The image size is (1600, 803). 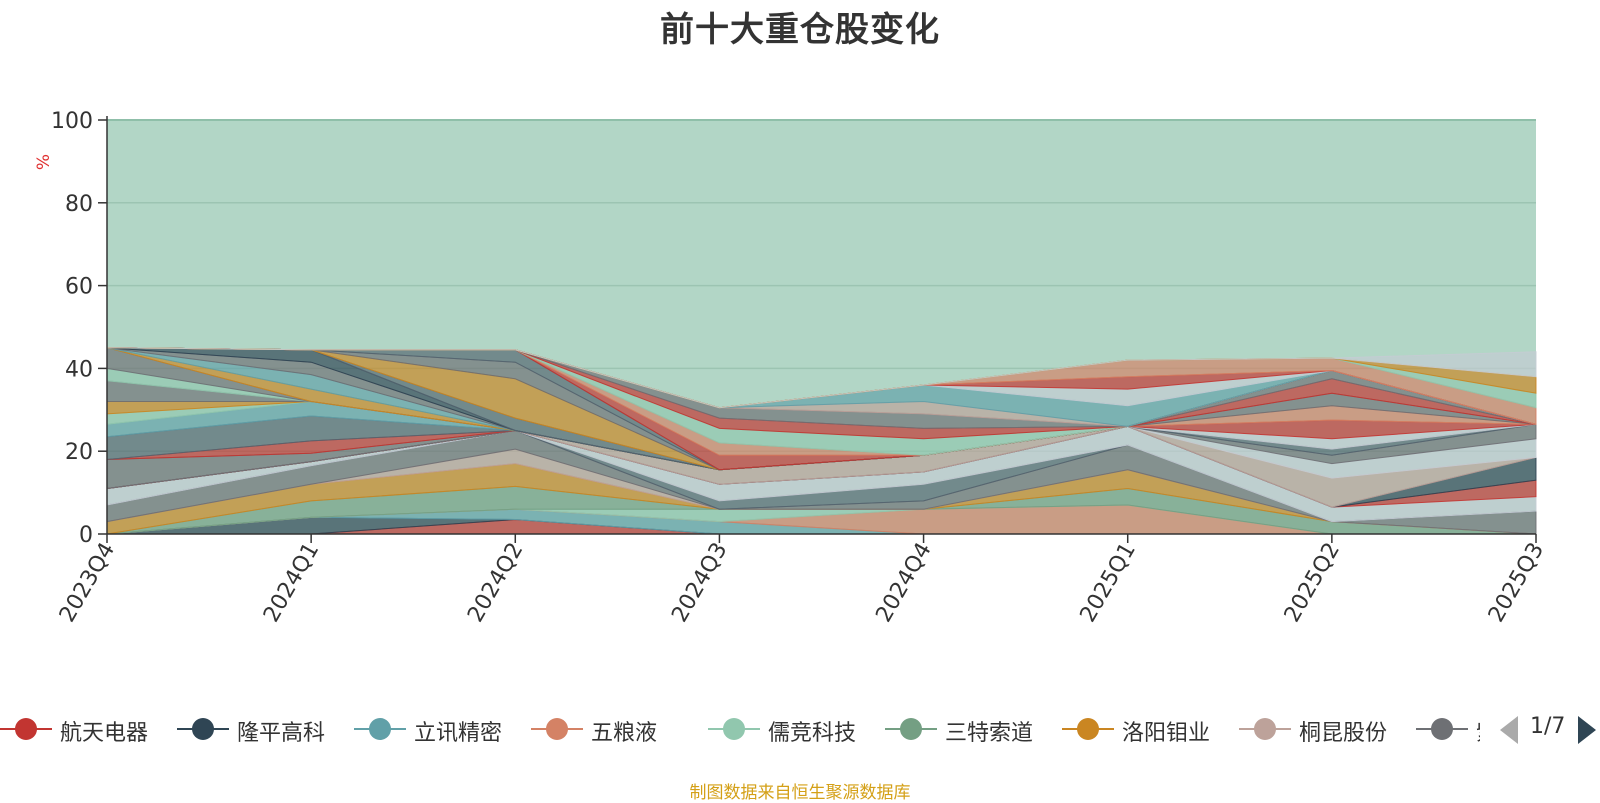 What do you see at coordinates (1166, 733) in the screenshot?
I see `legend-label: 洛阳钼业` at bounding box center [1166, 733].